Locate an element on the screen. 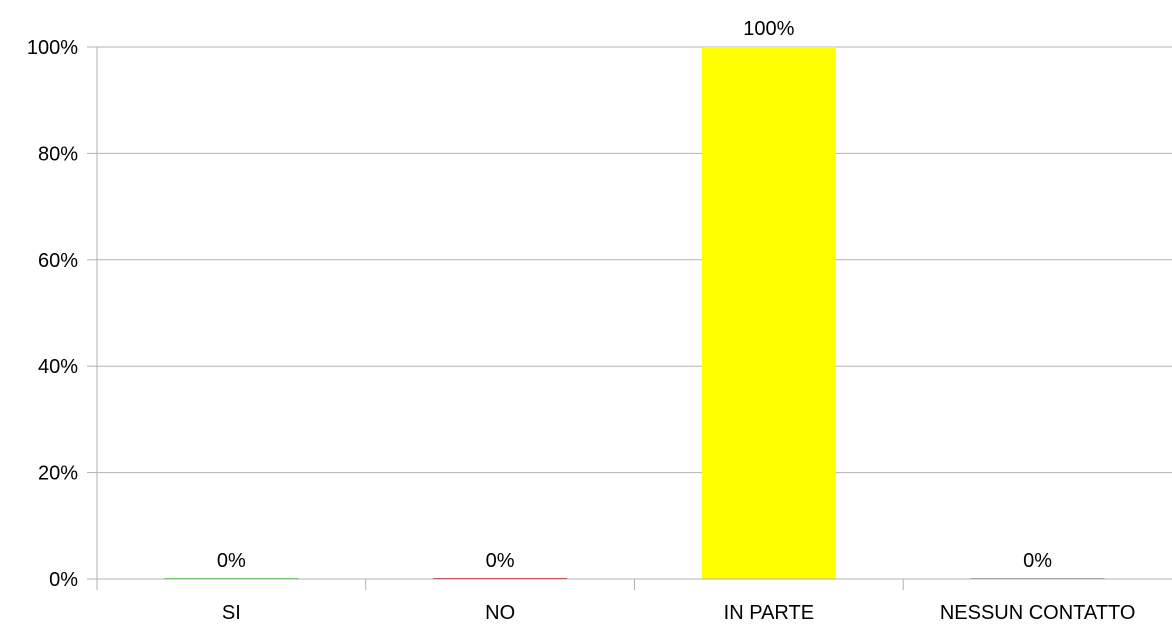 This screenshot has width=1172, height=626. bar is located at coordinates (768, 313).